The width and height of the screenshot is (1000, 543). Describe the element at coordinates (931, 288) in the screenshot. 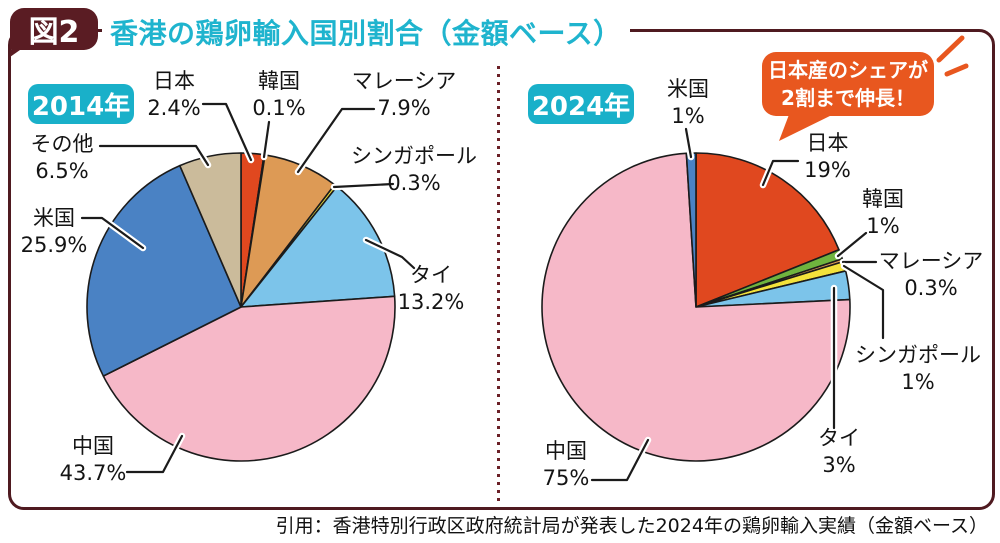

I see `label-2024-malaysia-value: 0.3%` at that location.